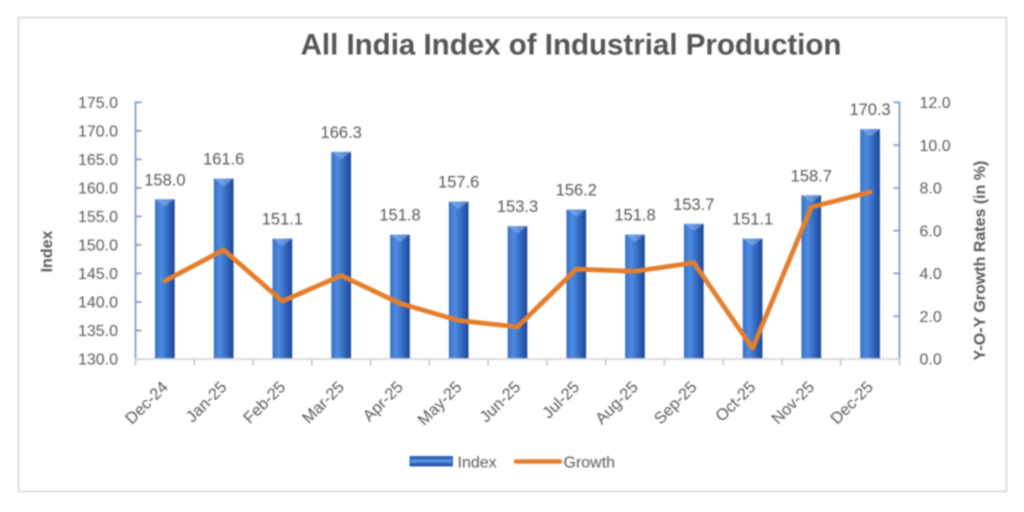  Describe the element at coordinates (931, 317) in the screenshot. I see `svg-text: 2.0` at that location.